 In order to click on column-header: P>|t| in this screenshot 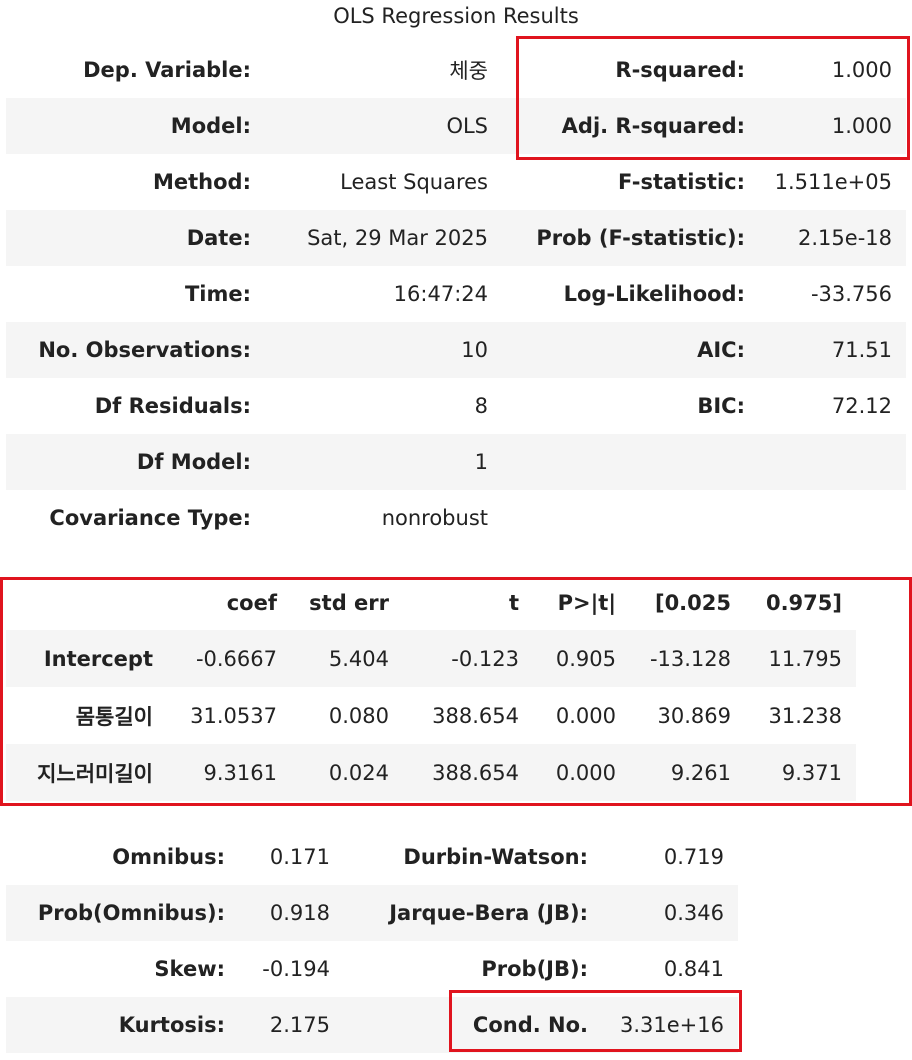, I will do `click(586, 603)`.